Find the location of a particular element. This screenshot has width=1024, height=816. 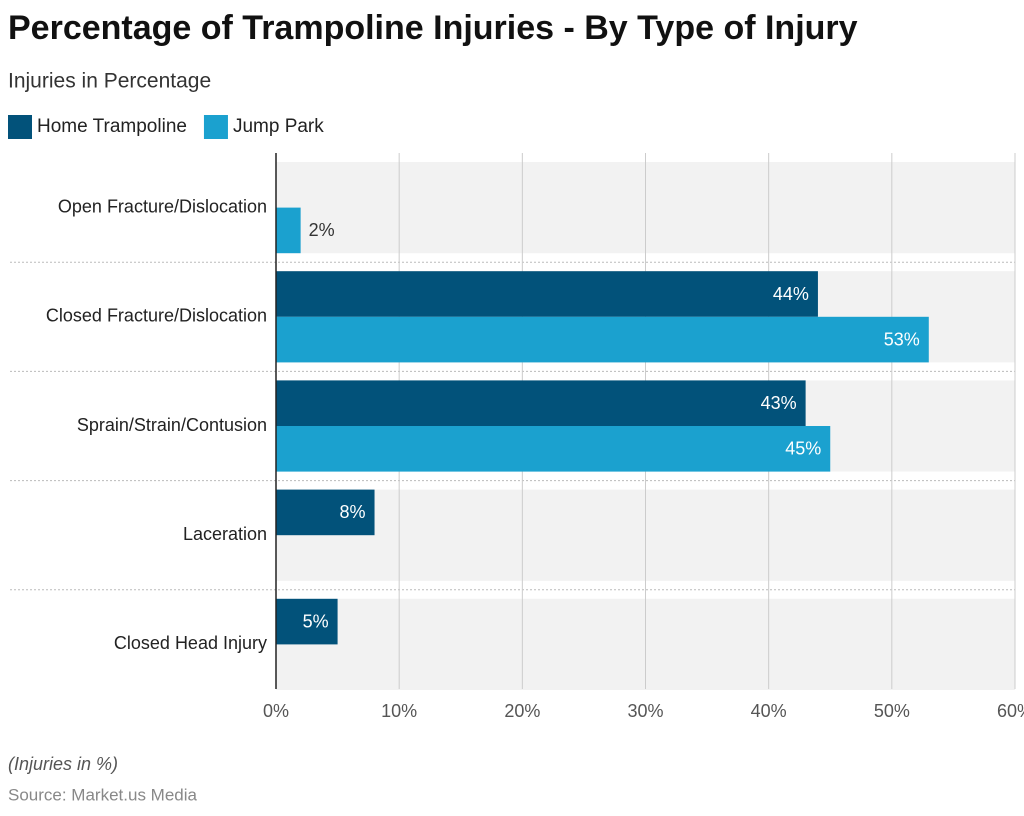

data-label: 5% is located at coordinates (316, 621).